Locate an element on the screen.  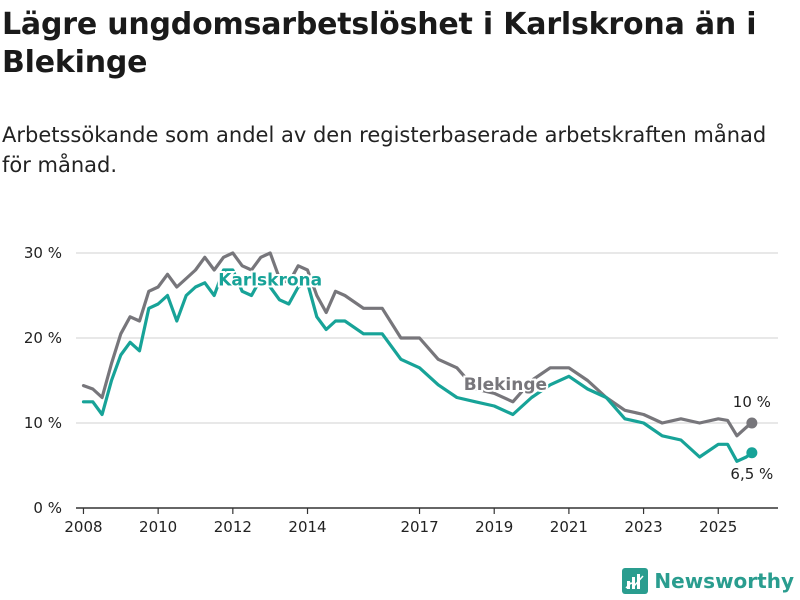
x-tick-label: 2008 is located at coordinates (83, 527).